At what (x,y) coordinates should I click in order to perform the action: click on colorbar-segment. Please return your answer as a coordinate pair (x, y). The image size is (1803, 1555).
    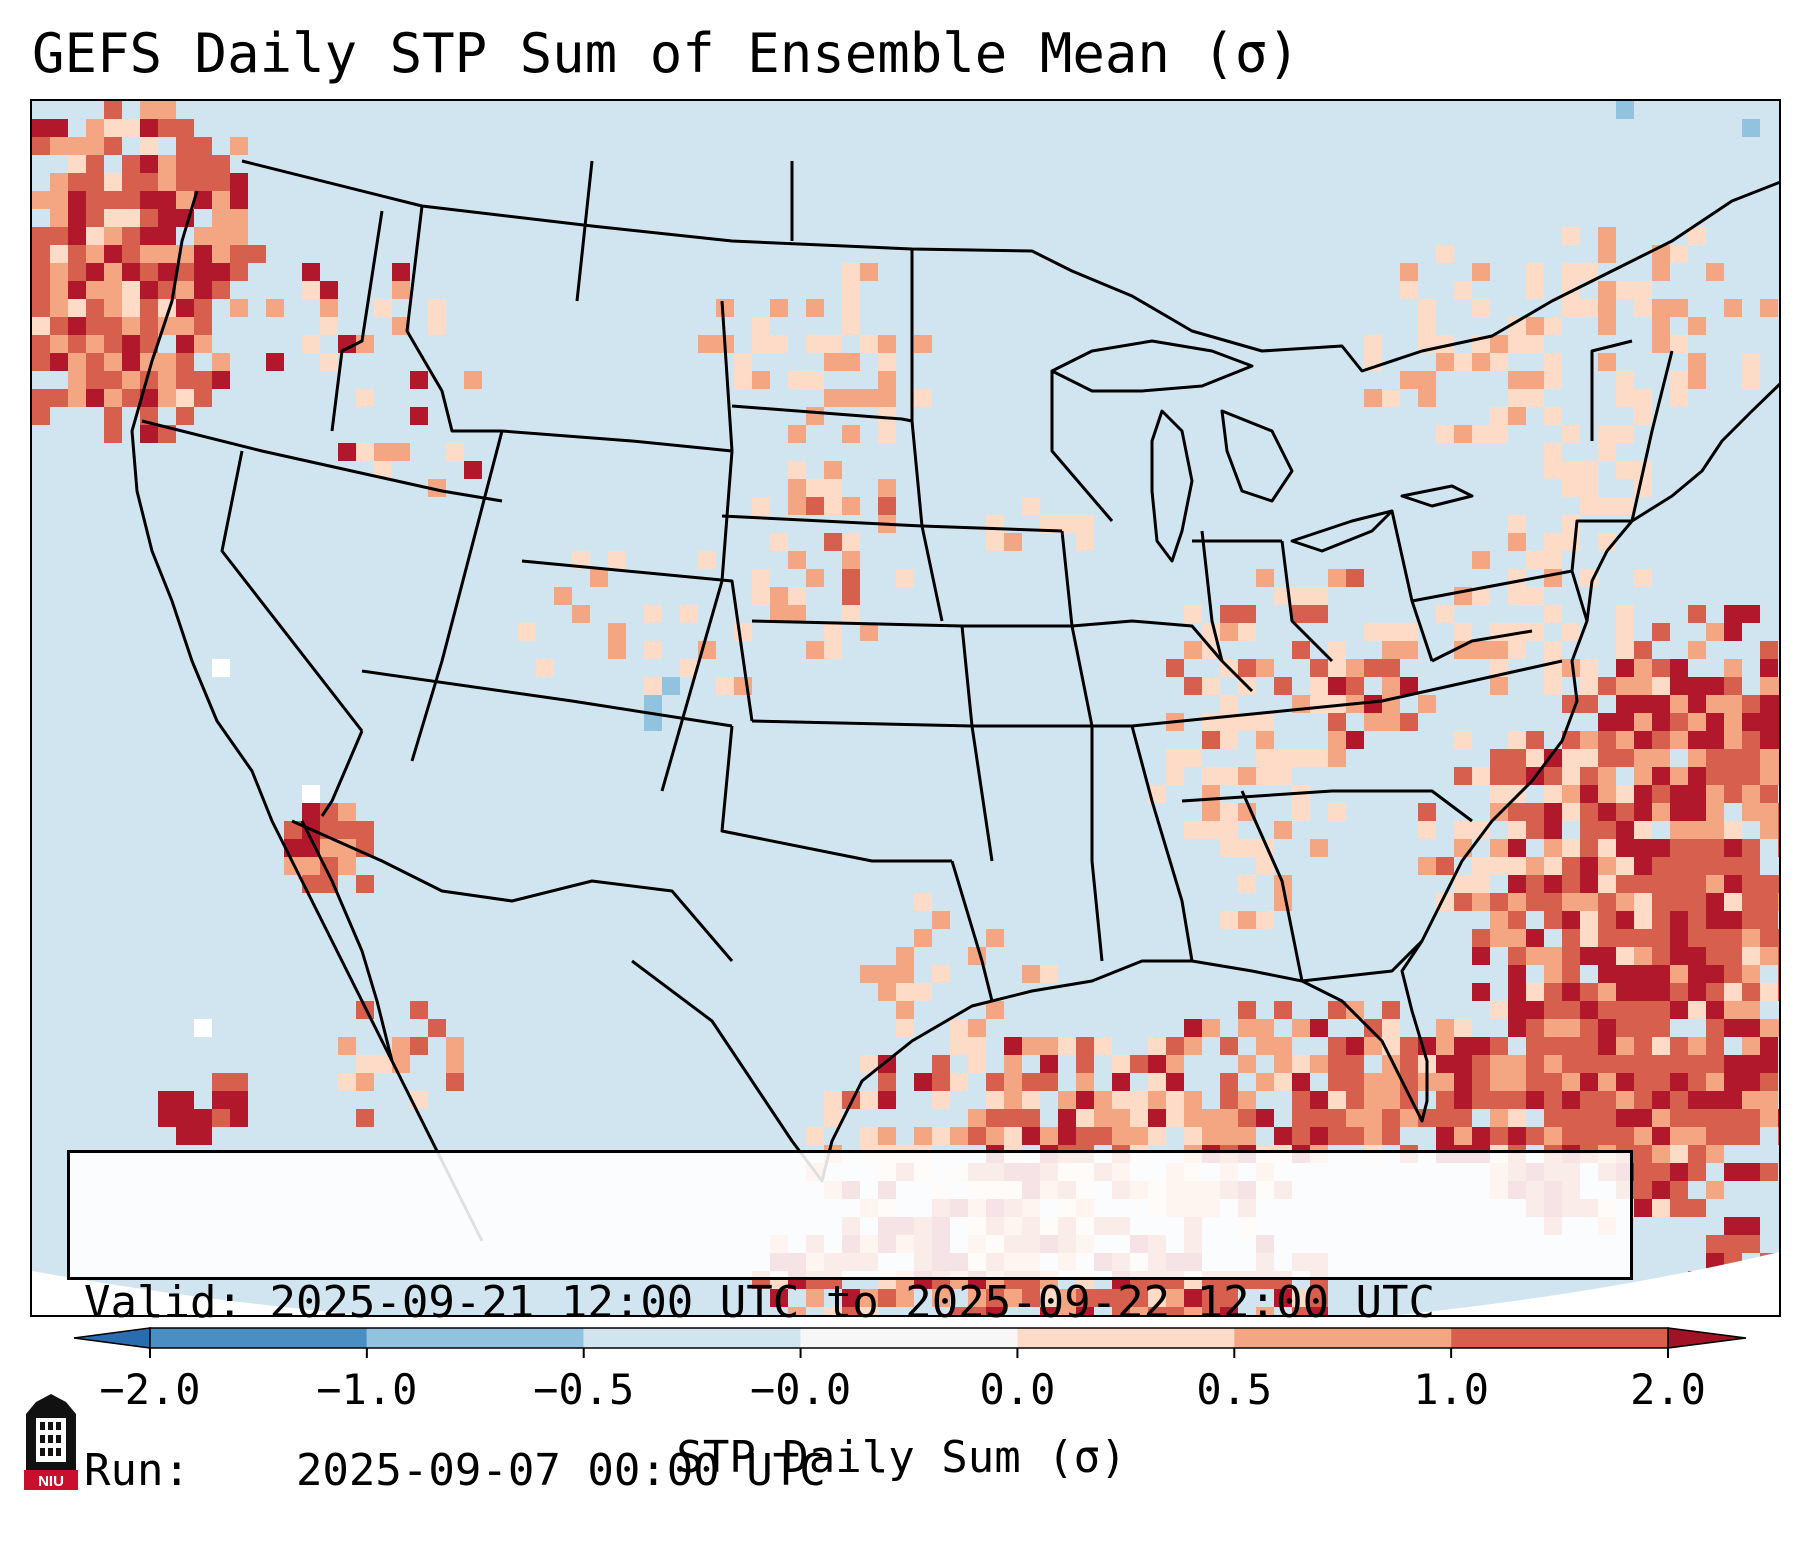
    Looking at the image, I should click on (1126, 1338).